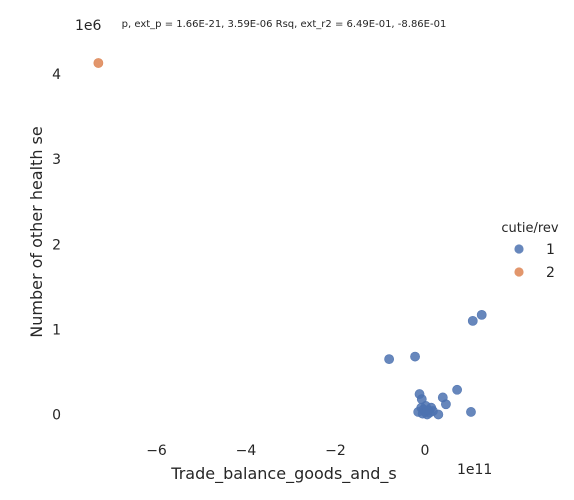 This screenshot has height=500, width=574. Describe the element at coordinates (156, 451) in the screenshot. I see `x-tick-label: −6` at that location.